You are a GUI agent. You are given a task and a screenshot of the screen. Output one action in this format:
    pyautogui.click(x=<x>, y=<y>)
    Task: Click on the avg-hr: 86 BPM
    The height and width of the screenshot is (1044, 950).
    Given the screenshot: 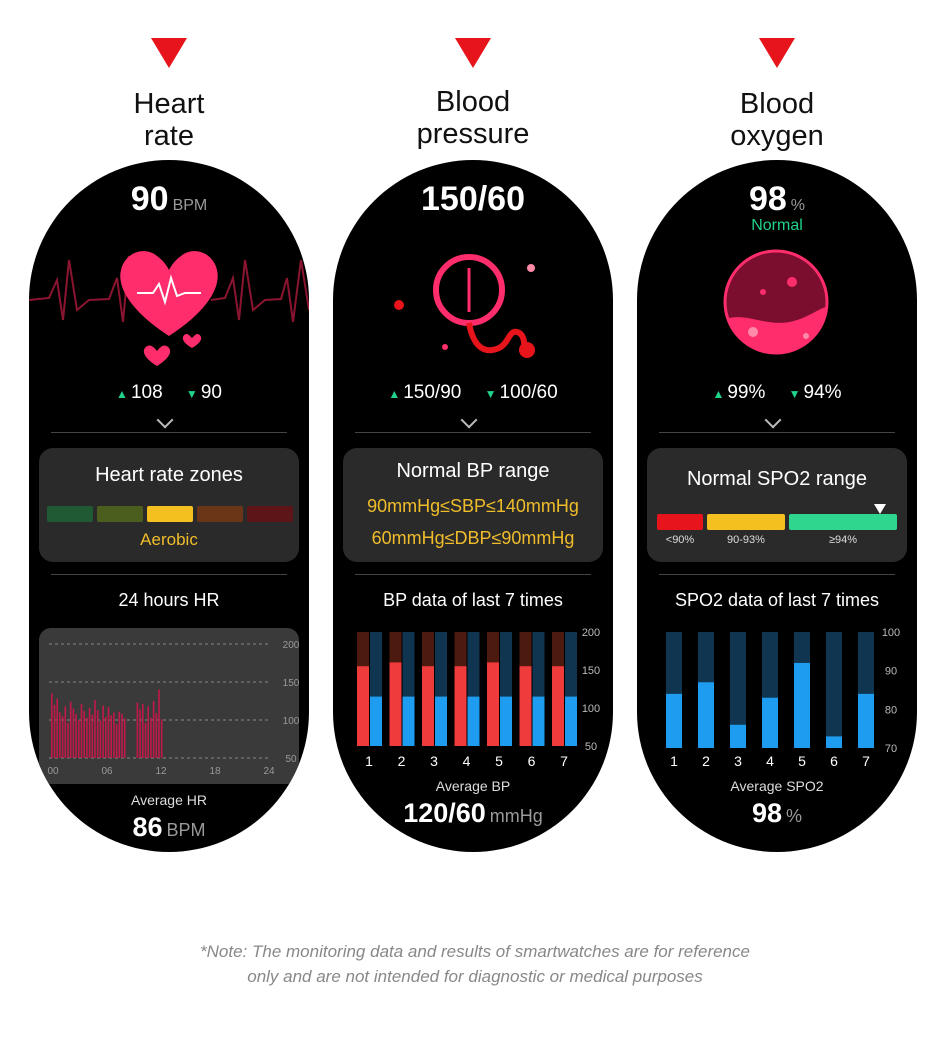 What is the action you would take?
    pyautogui.click(x=169, y=827)
    